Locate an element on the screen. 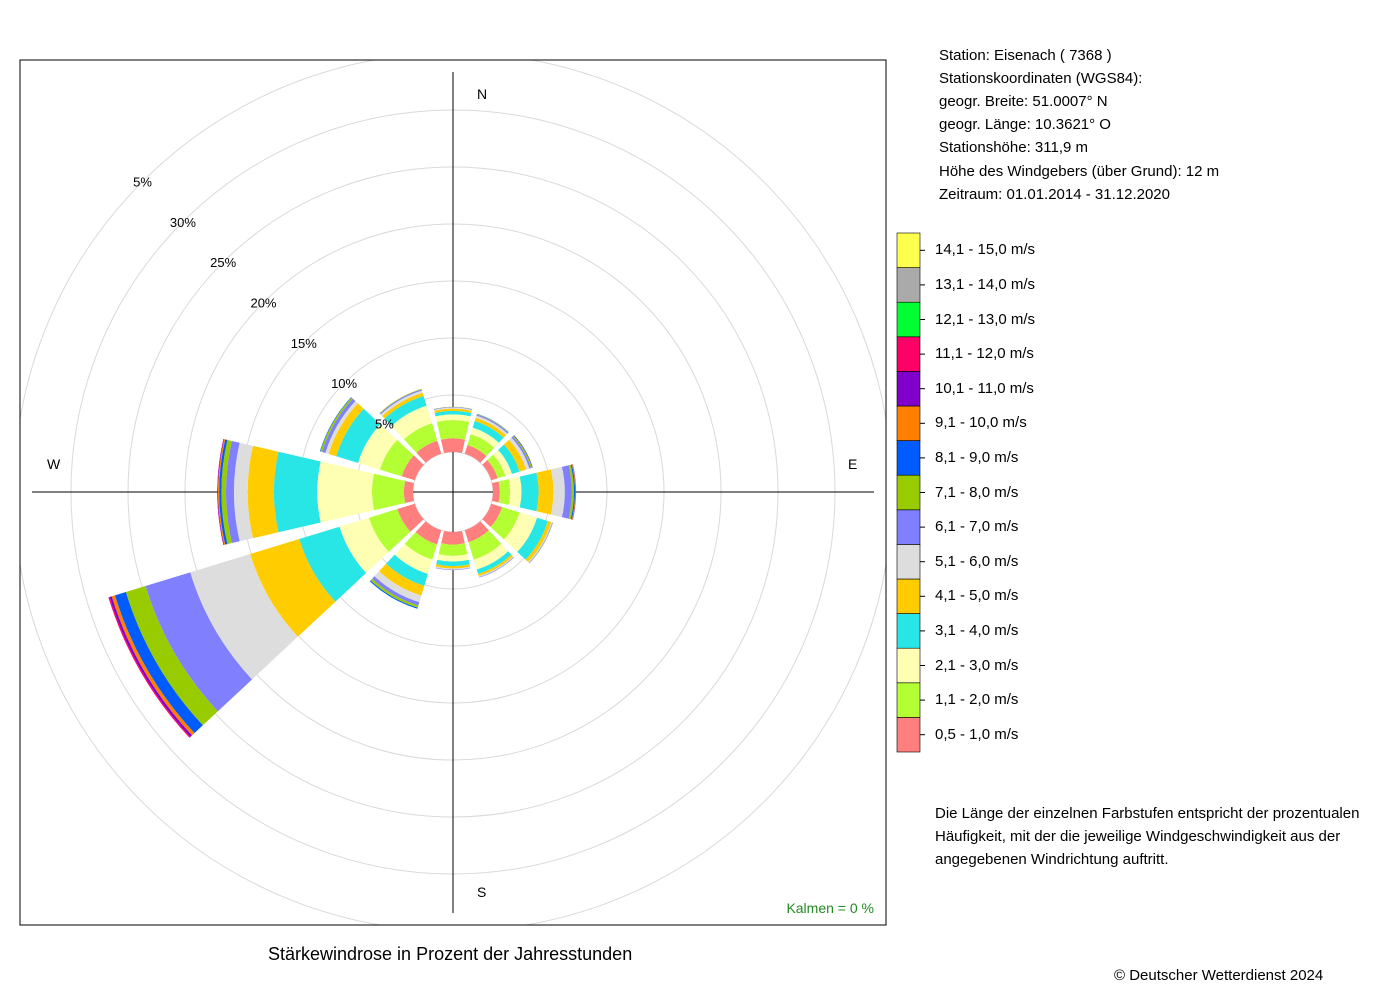  direction-label-n: N is located at coordinates (482, 94).